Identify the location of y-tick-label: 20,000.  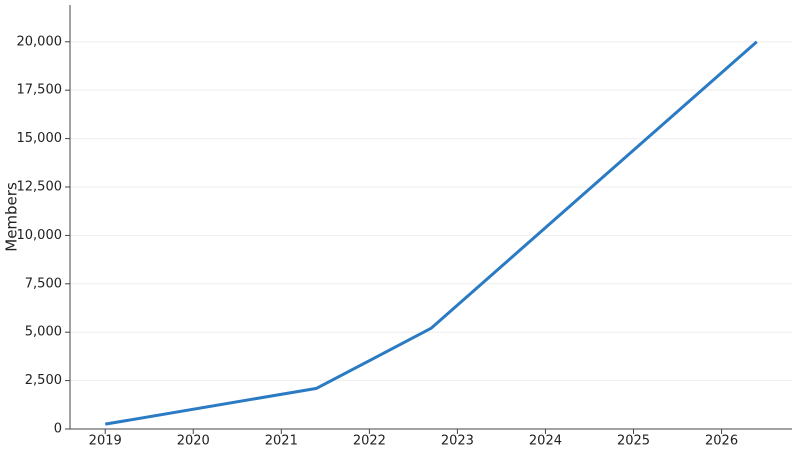
(40, 41).